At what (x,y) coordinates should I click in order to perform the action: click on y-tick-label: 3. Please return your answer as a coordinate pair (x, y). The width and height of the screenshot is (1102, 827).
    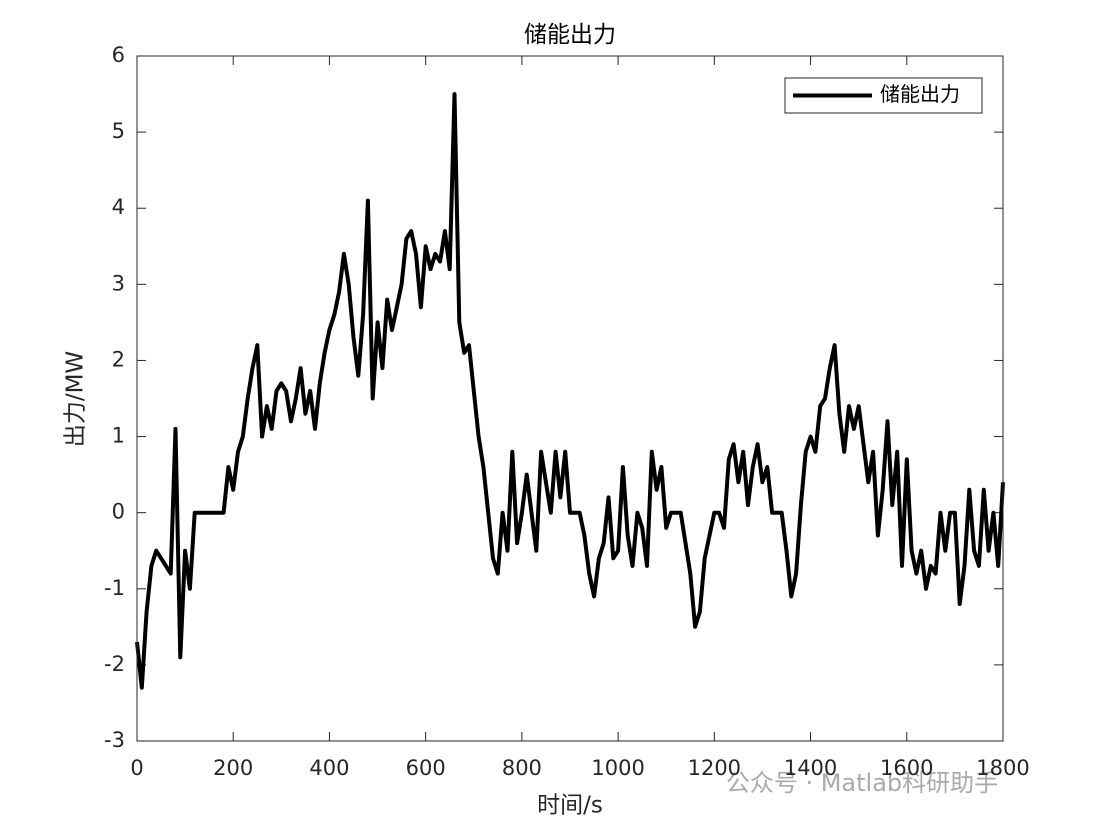
    Looking at the image, I should click on (118, 283).